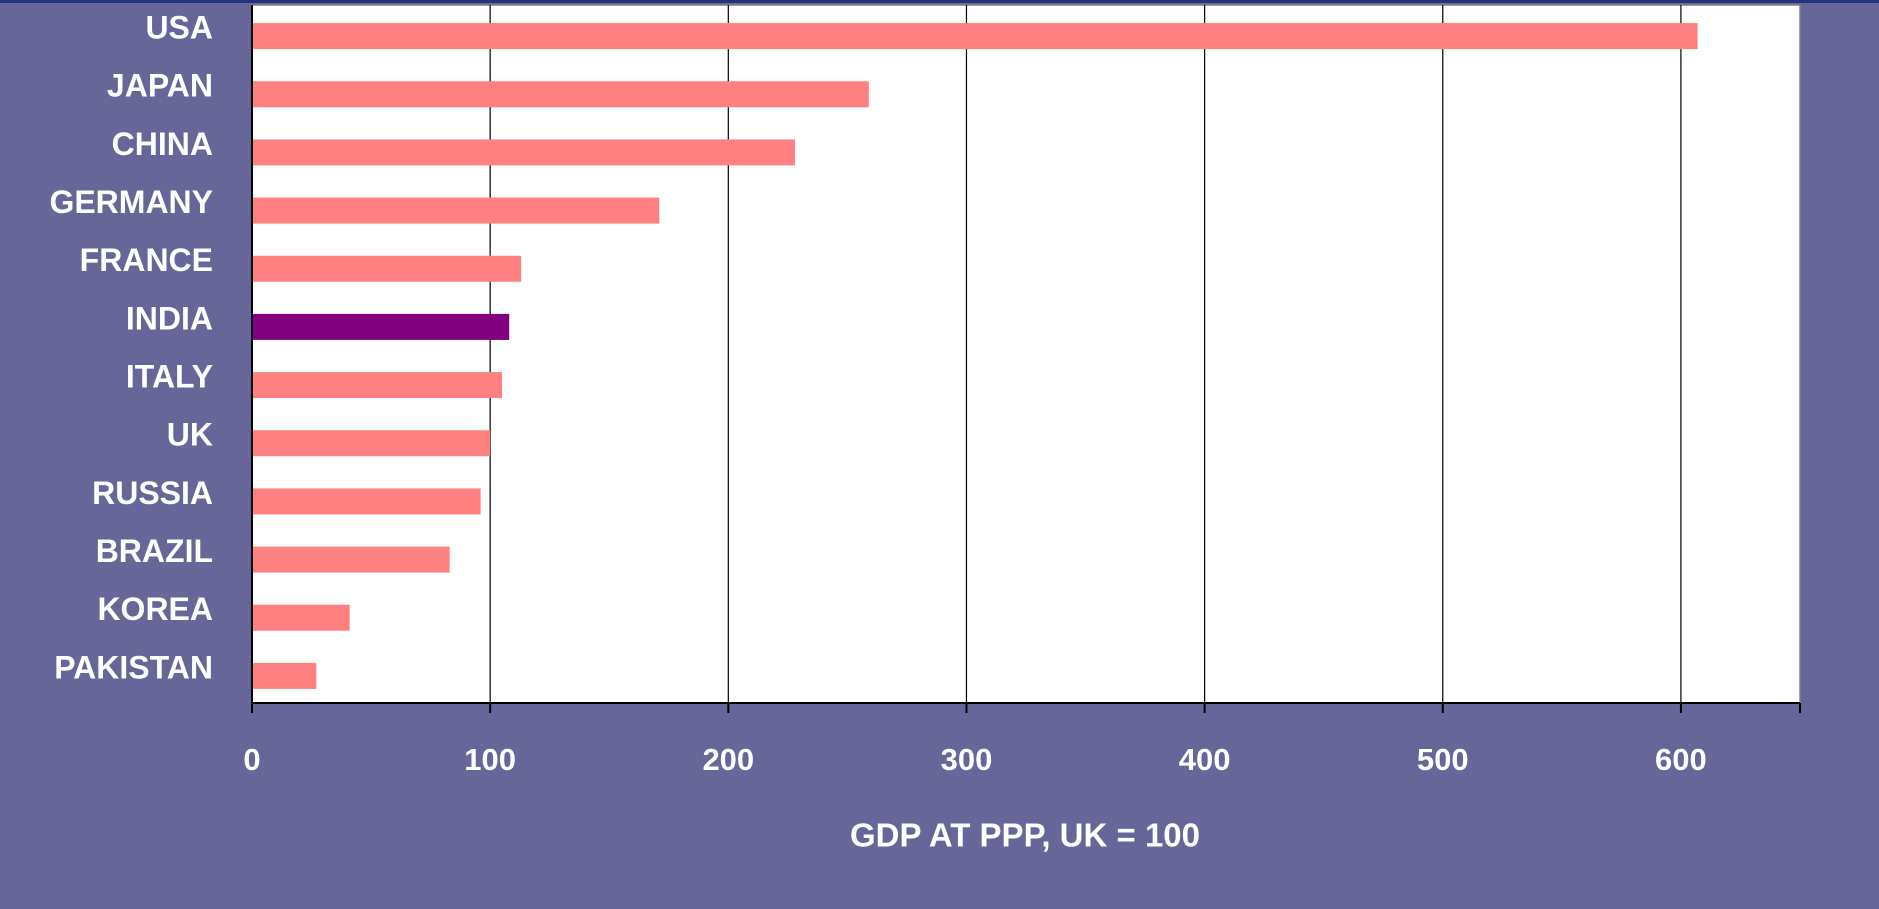 The width and height of the screenshot is (1879, 909). What do you see at coordinates (284, 675) in the screenshot?
I see `bar-pakistan` at bounding box center [284, 675].